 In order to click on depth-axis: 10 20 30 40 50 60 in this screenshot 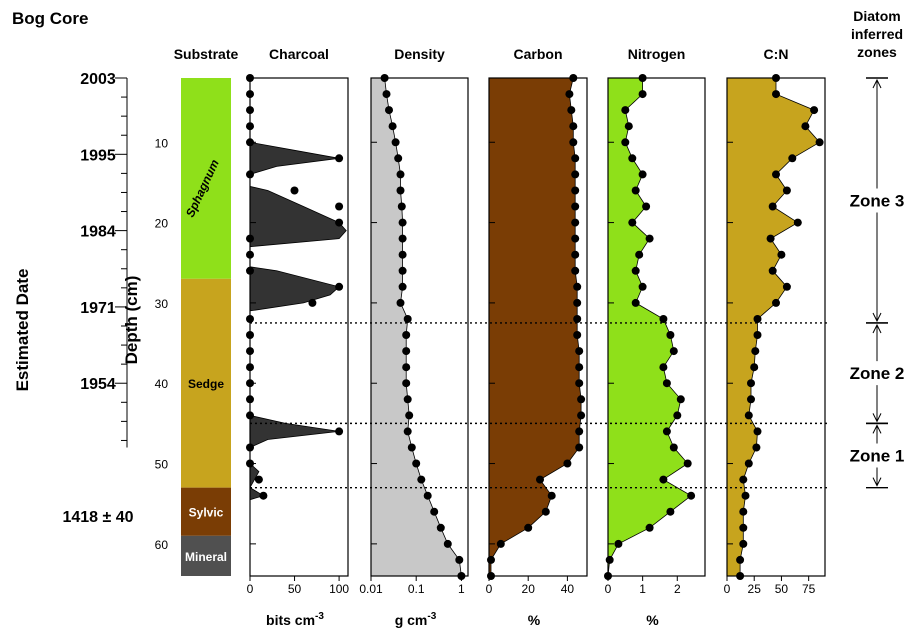, I will do `click(162, 344)`.